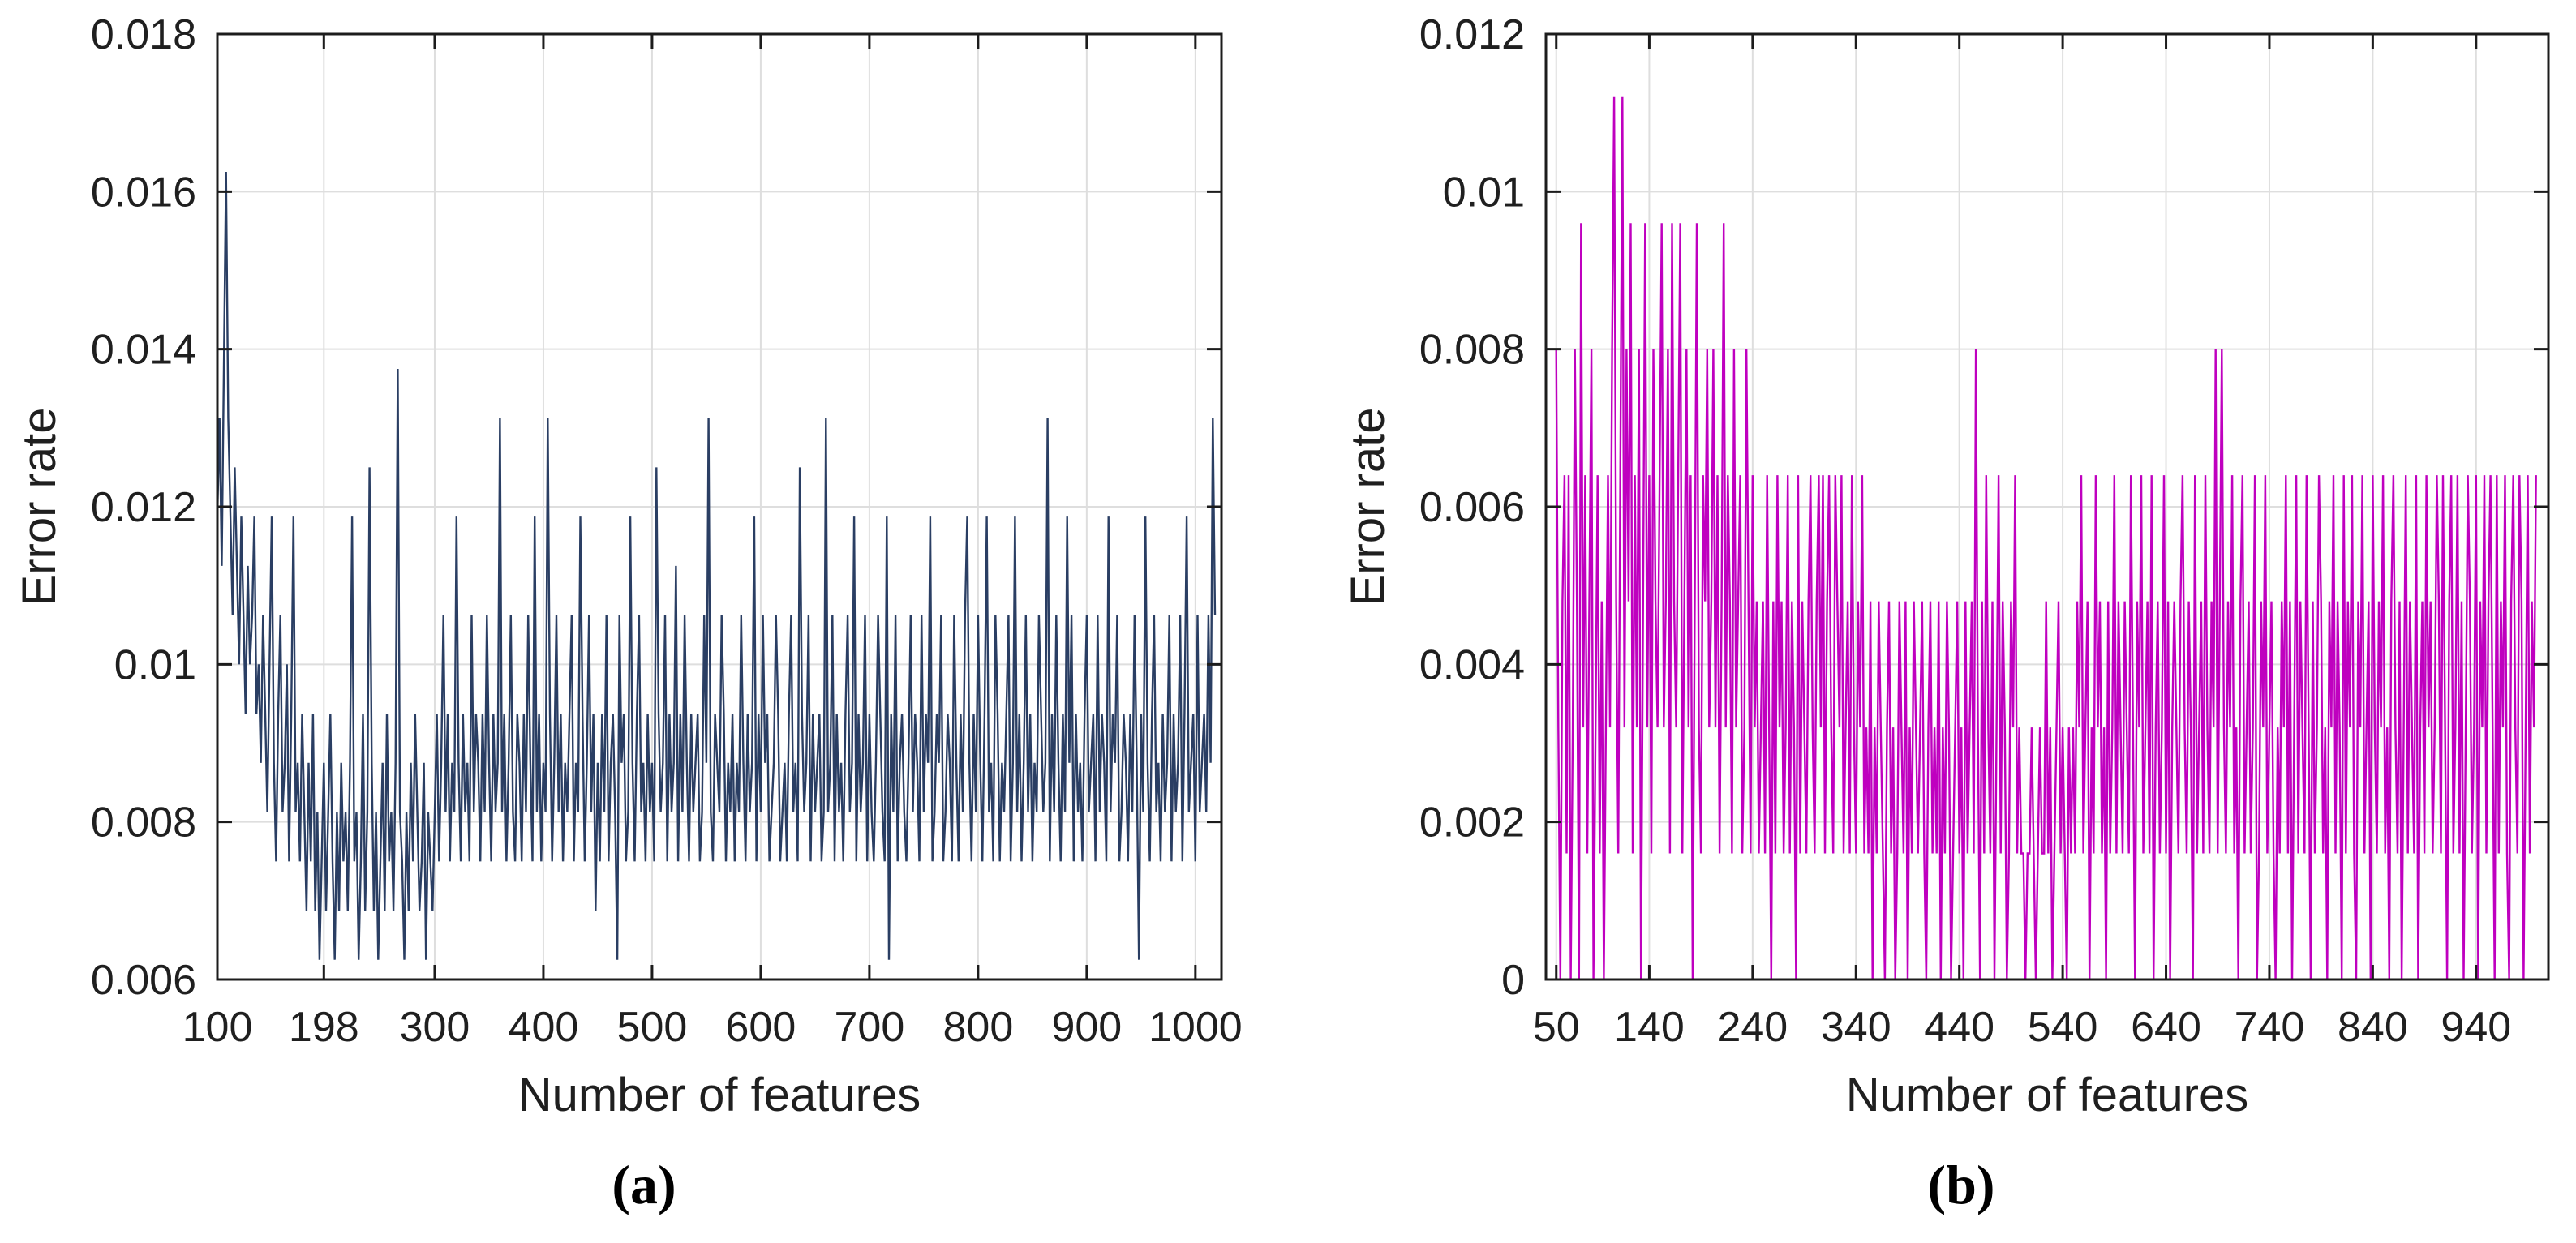  I want to click on x-tick-label: 240, so click(1752, 1027).